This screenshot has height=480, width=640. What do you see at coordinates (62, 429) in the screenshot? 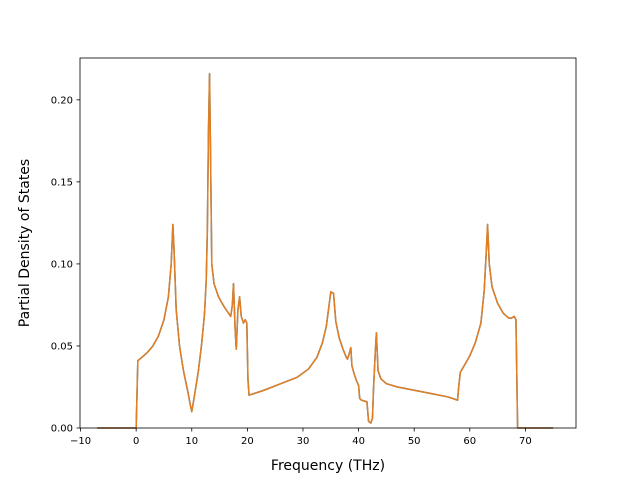
I see `y-tick-label: 0.00` at bounding box center [62, 429].